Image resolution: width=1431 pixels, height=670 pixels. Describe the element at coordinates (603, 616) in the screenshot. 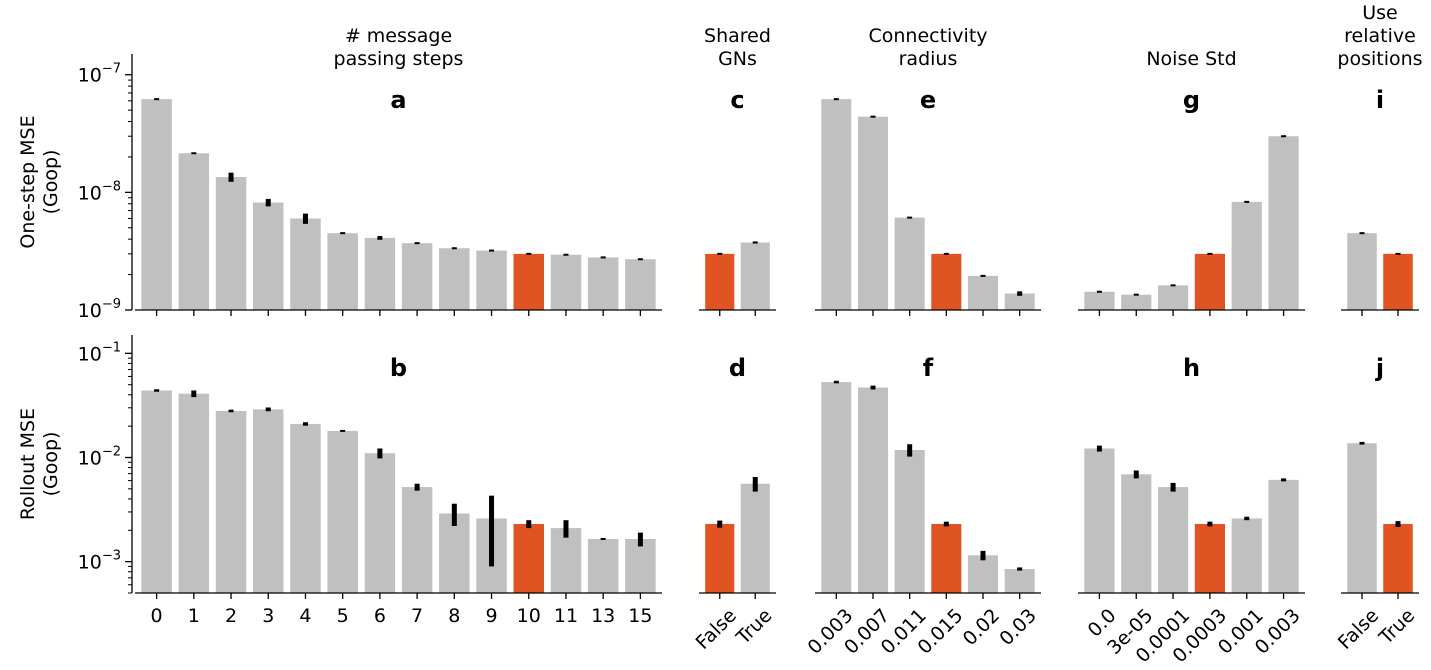

I see `x-tick-label: 13` at that location.